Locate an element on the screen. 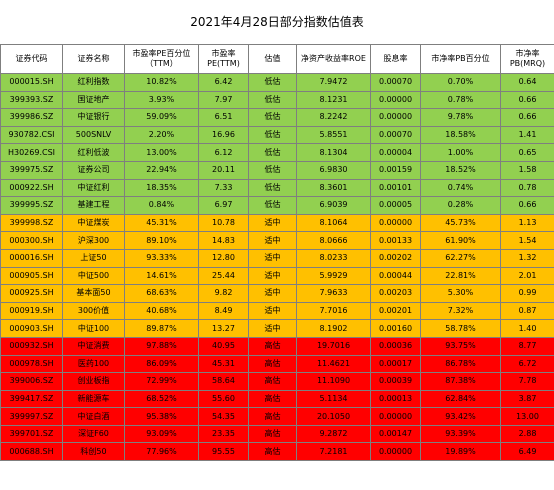 The width and height of the screenshot is (554, 490). pe-cell: 54.35 is located at coordinates (223, 416).